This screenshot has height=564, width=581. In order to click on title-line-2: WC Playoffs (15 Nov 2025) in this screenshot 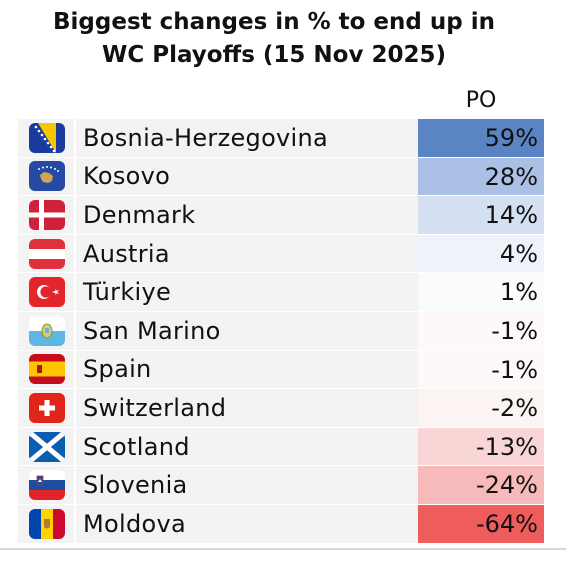, I will do `click(274, 55)`.